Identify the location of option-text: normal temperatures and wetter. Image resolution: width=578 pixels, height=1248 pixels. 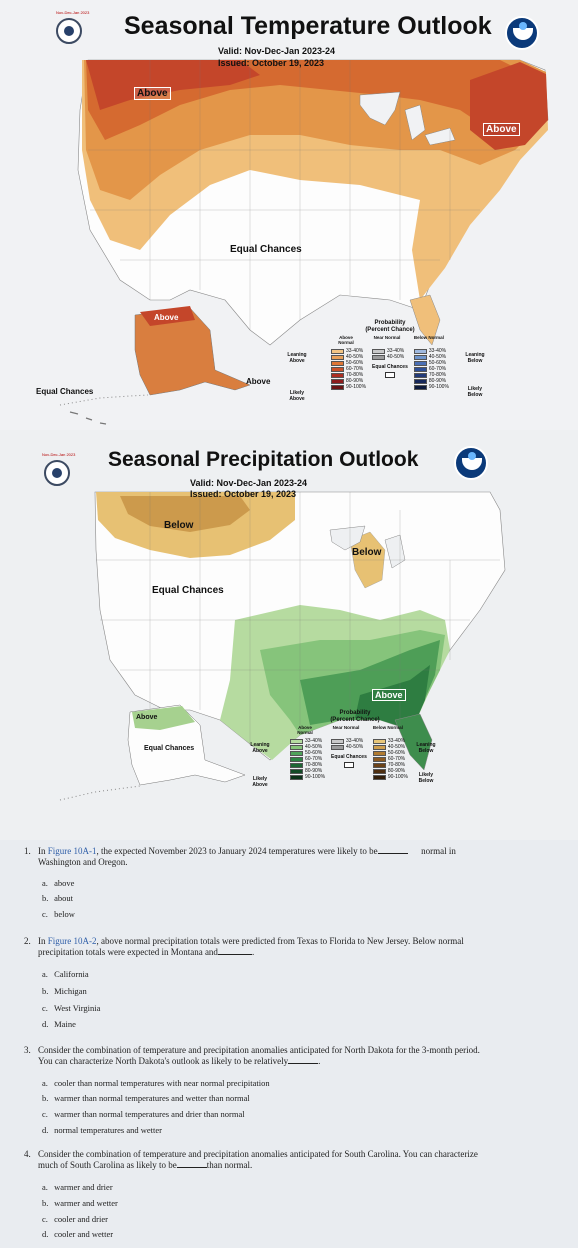
(108, 1130).